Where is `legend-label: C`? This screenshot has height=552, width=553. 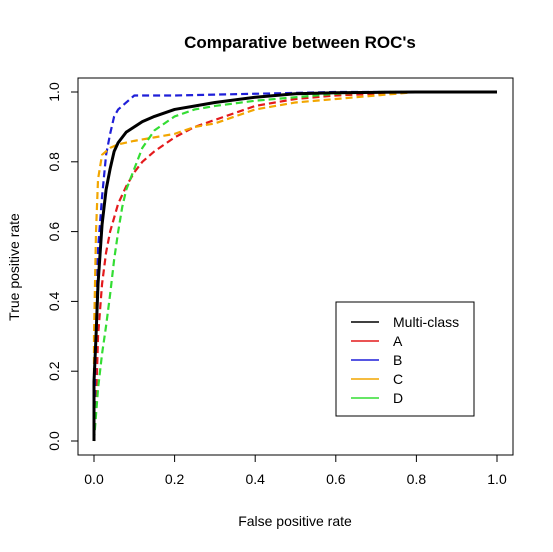
legend-label: C is located at coordinates (398, 379).